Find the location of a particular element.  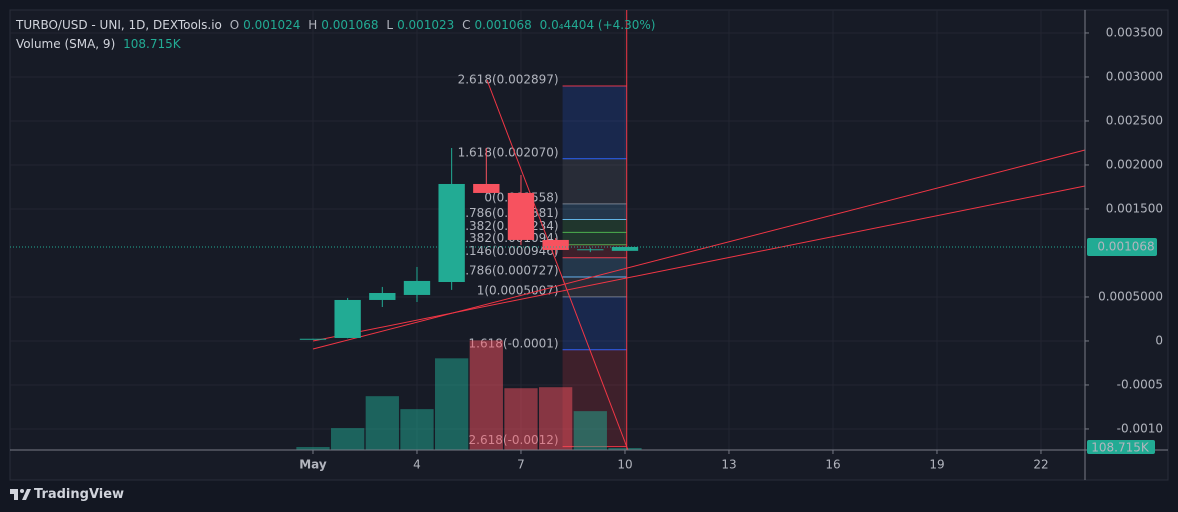

y-tick-label: 0 is located at coordinates (1159, 340).